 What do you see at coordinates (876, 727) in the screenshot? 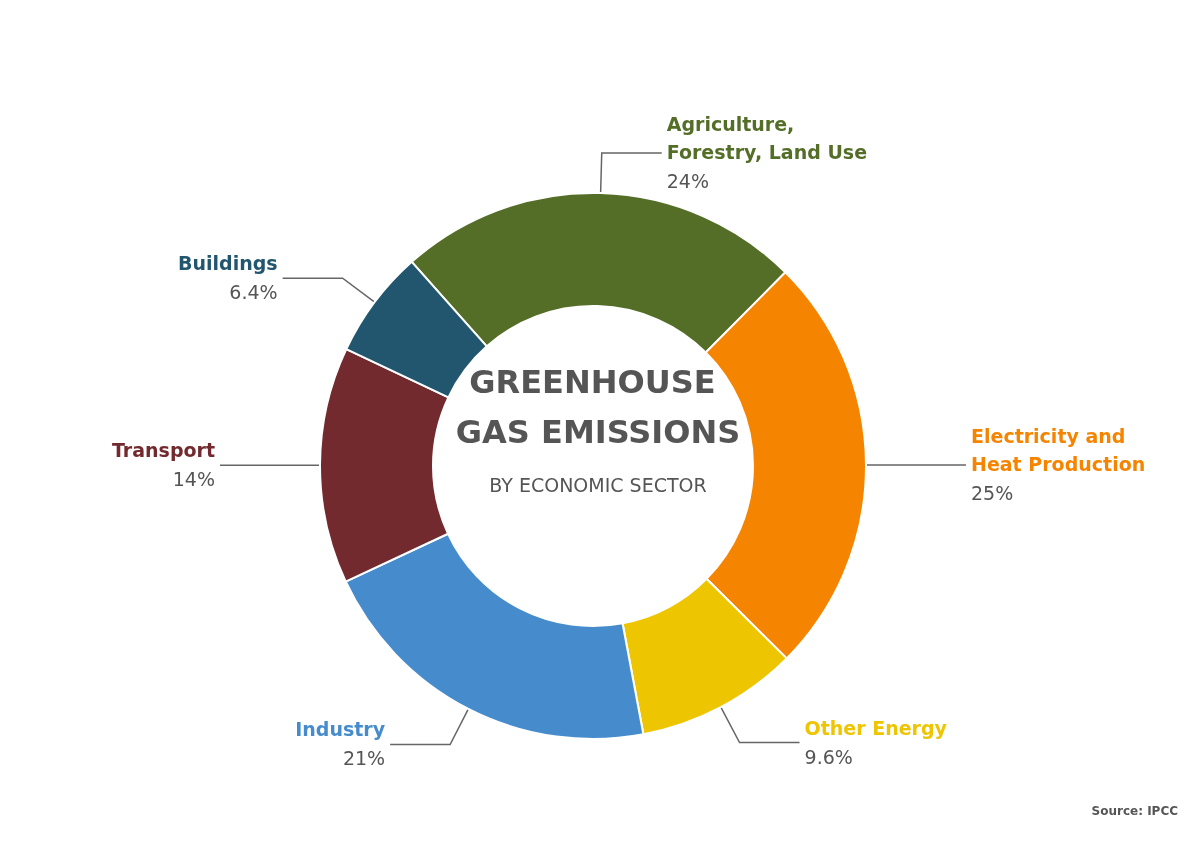
I see `slice-label: Other Energy` at bounding box center [876, 727].